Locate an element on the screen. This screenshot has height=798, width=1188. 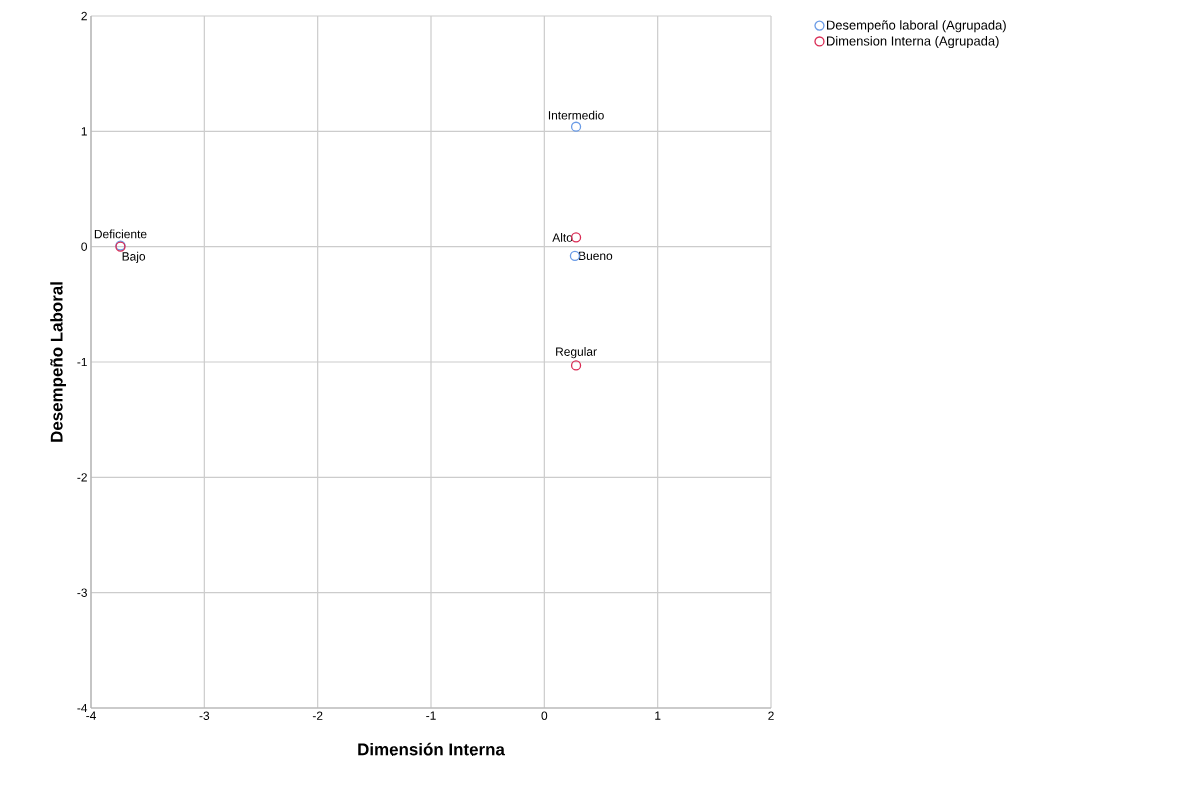
x-tick-label: 2 is located at coordinates (771, 715).